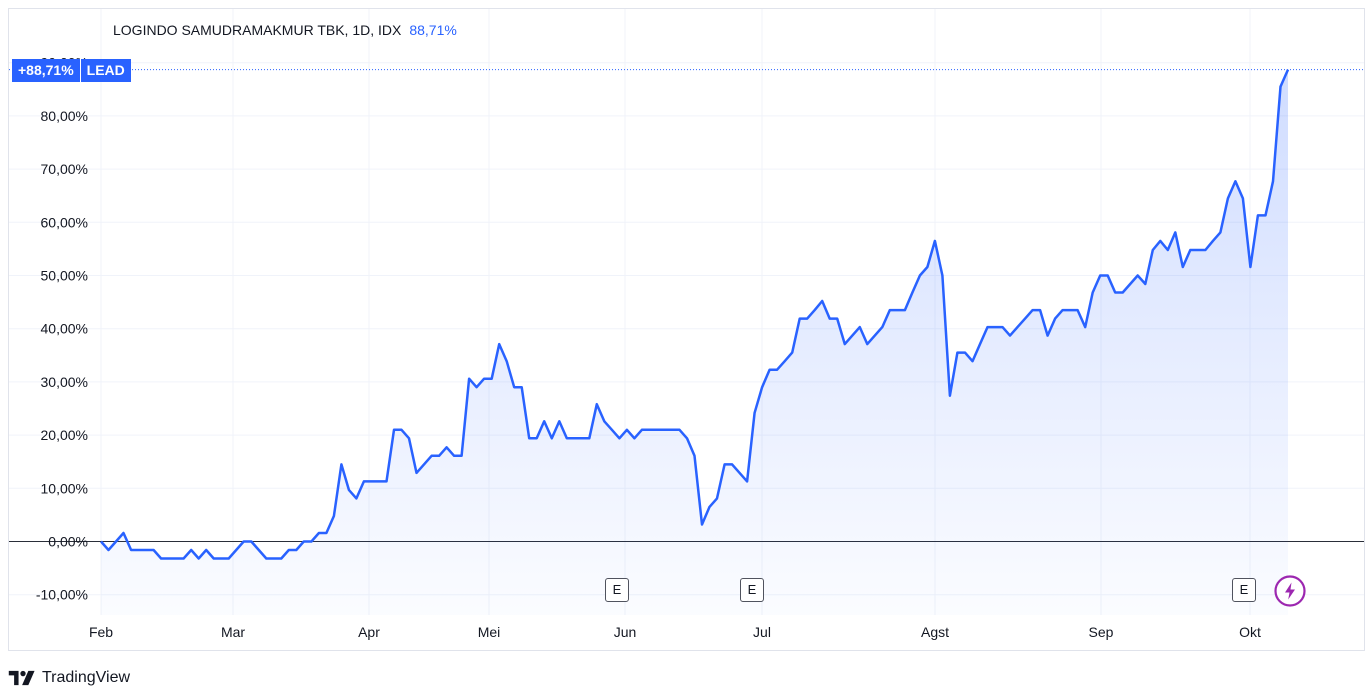  I want to click on chart-legend: LOGINDO SAMUDRAMAKMUR TBK, 1D, IDX 88,71%, so click(285, 30).